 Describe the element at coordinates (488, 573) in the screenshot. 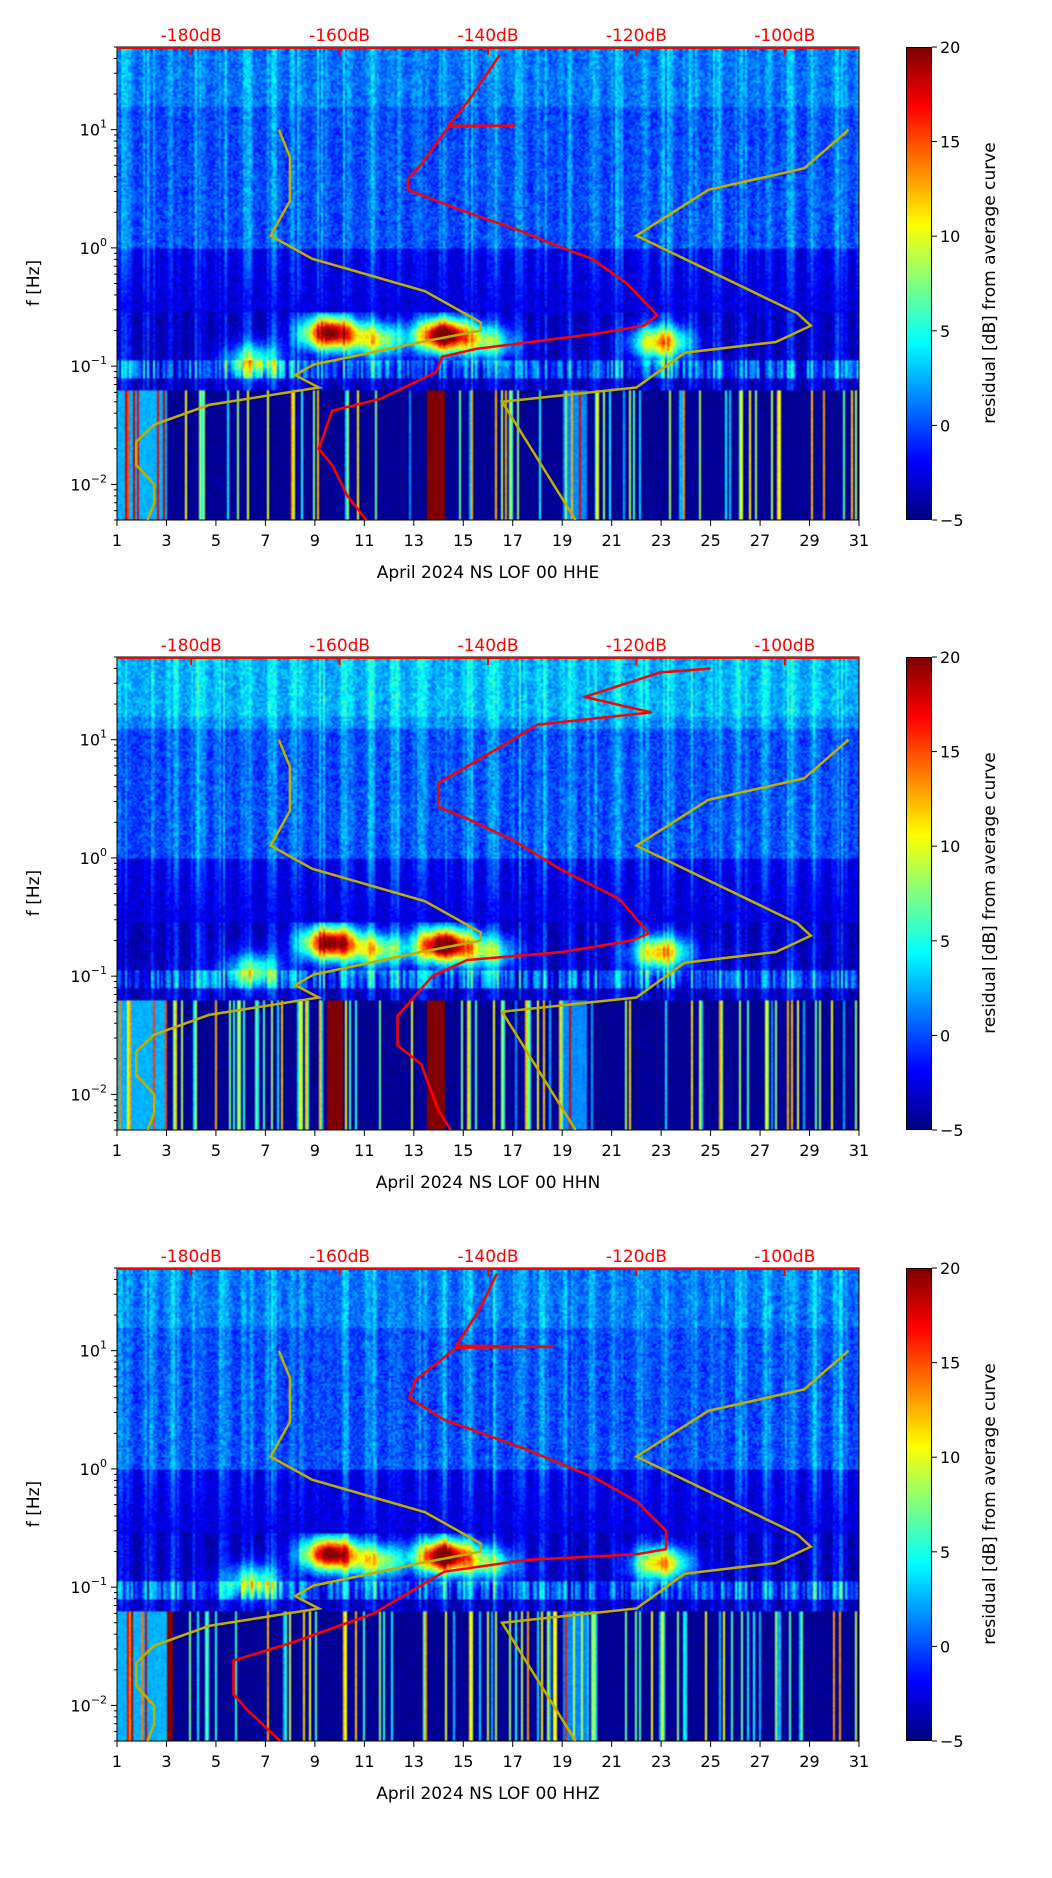

I see `x-axis-label: April 2024 NS LOF 00 HHE` at that location.